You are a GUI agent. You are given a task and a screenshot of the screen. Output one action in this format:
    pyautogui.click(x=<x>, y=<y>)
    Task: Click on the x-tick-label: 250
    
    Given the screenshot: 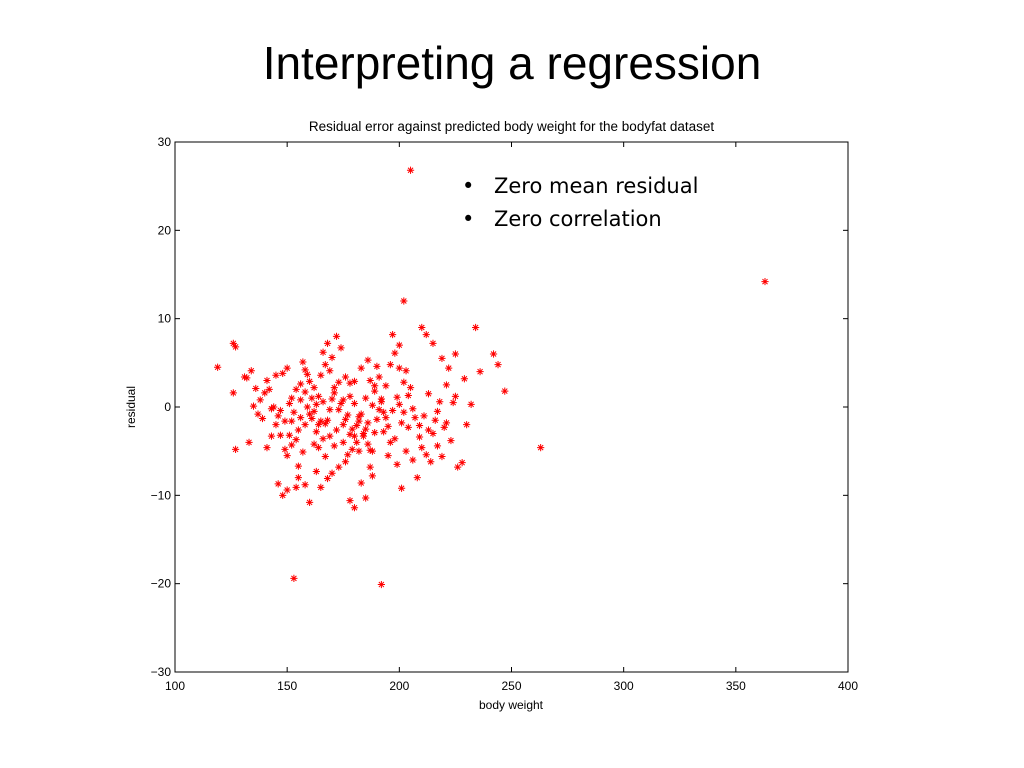 What is the action you would take?
    pyautogui.click(x=511, y=686)
    